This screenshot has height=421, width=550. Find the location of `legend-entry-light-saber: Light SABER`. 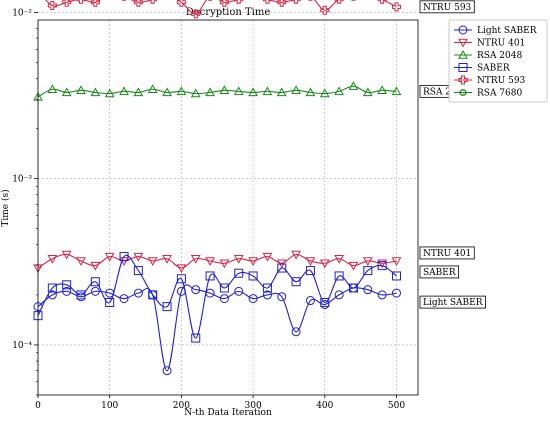

legend-entry-light-saber: Light SABER is located at coordinates (495, 30).